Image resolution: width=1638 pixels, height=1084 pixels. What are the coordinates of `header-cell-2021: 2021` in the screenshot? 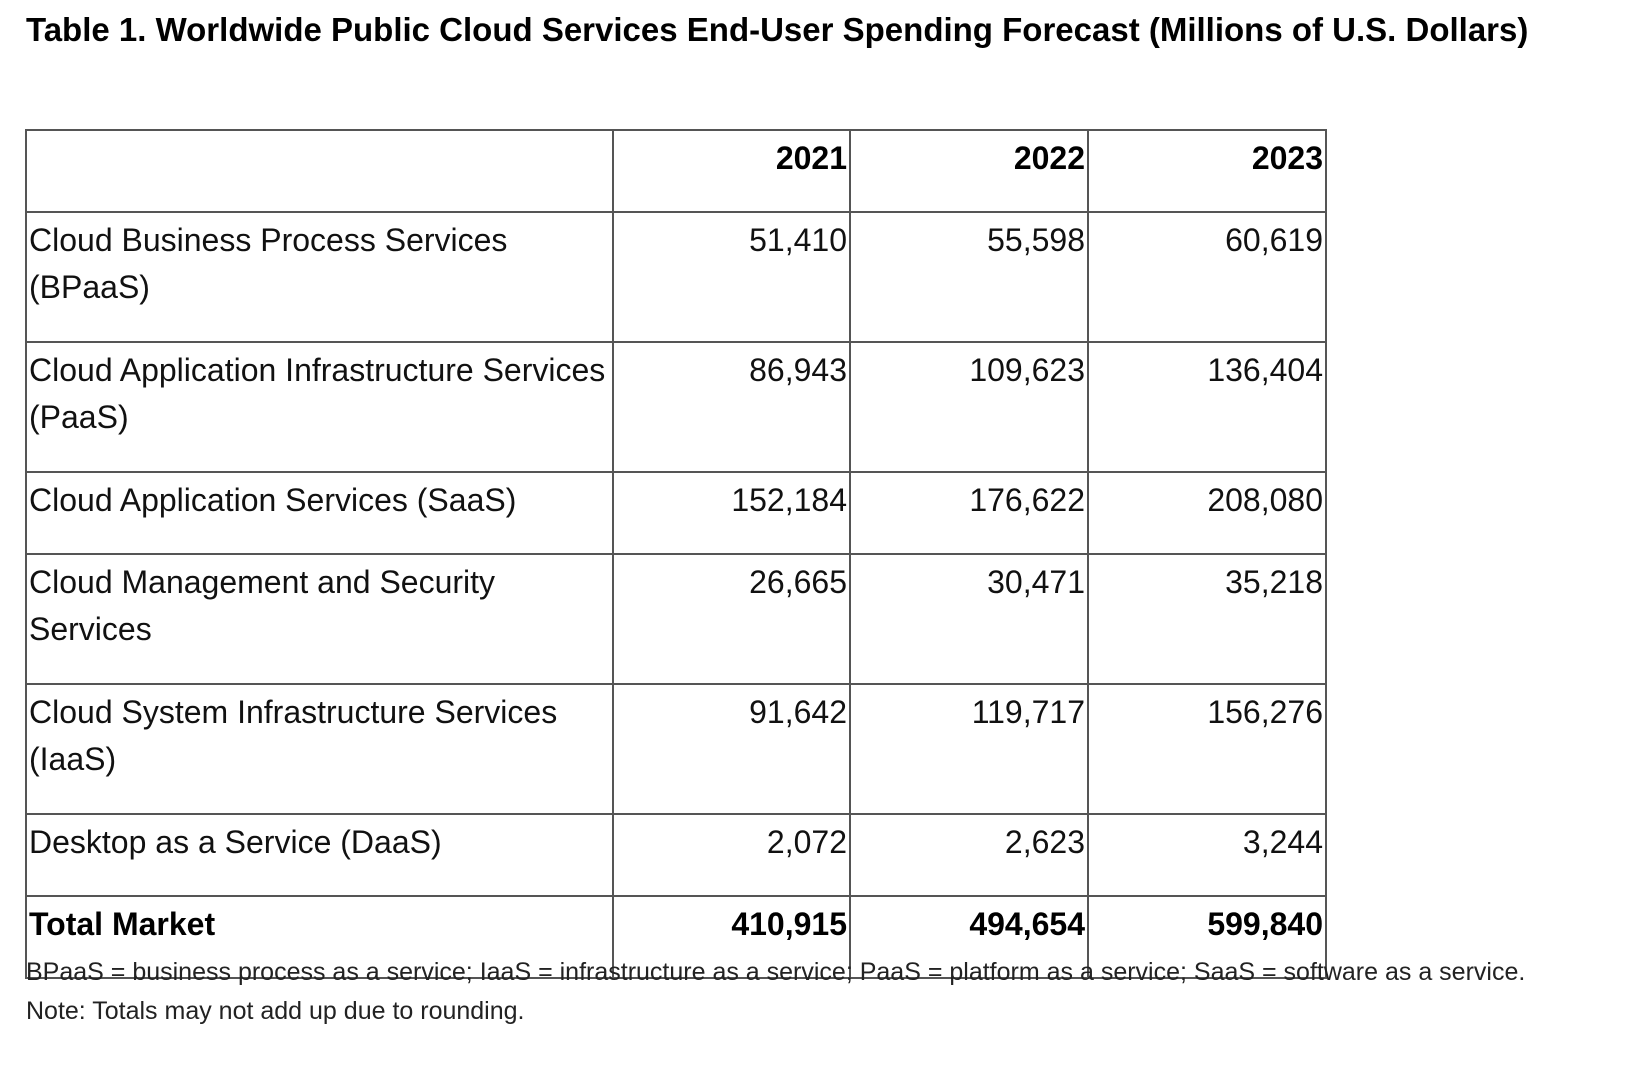 It's located at (731, 171).